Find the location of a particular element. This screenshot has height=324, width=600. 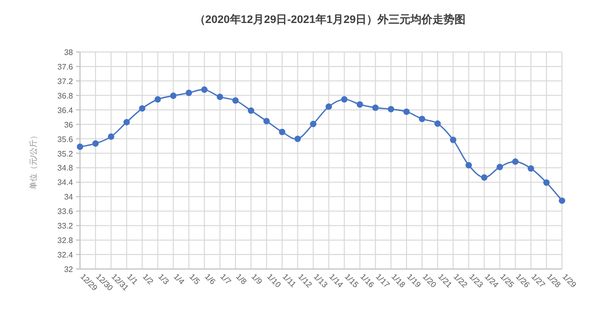

xtick: 1/3 is located at coordinates (163, 279).